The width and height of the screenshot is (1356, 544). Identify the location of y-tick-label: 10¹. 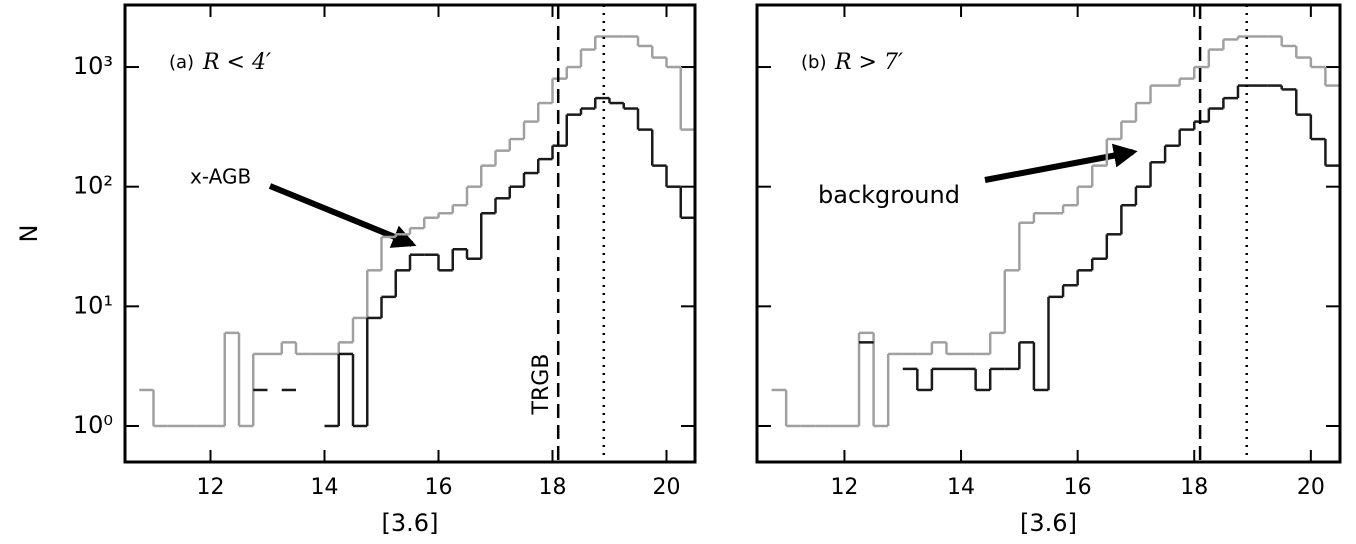
(93, 305).